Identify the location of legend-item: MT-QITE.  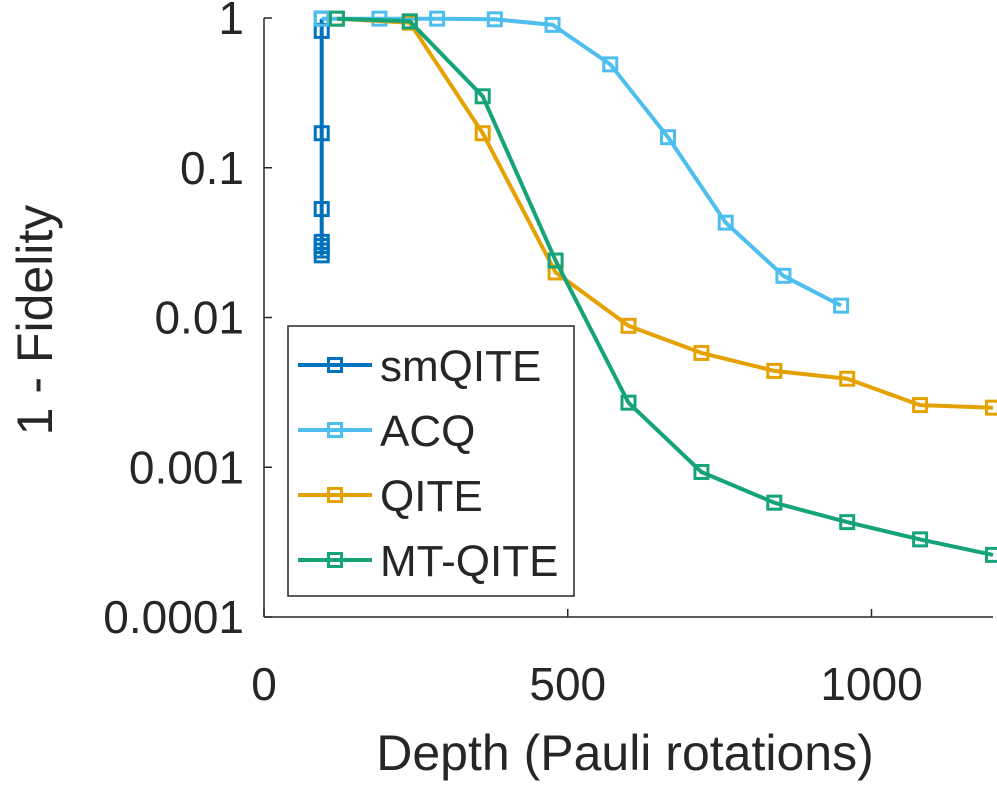
(428, 561).